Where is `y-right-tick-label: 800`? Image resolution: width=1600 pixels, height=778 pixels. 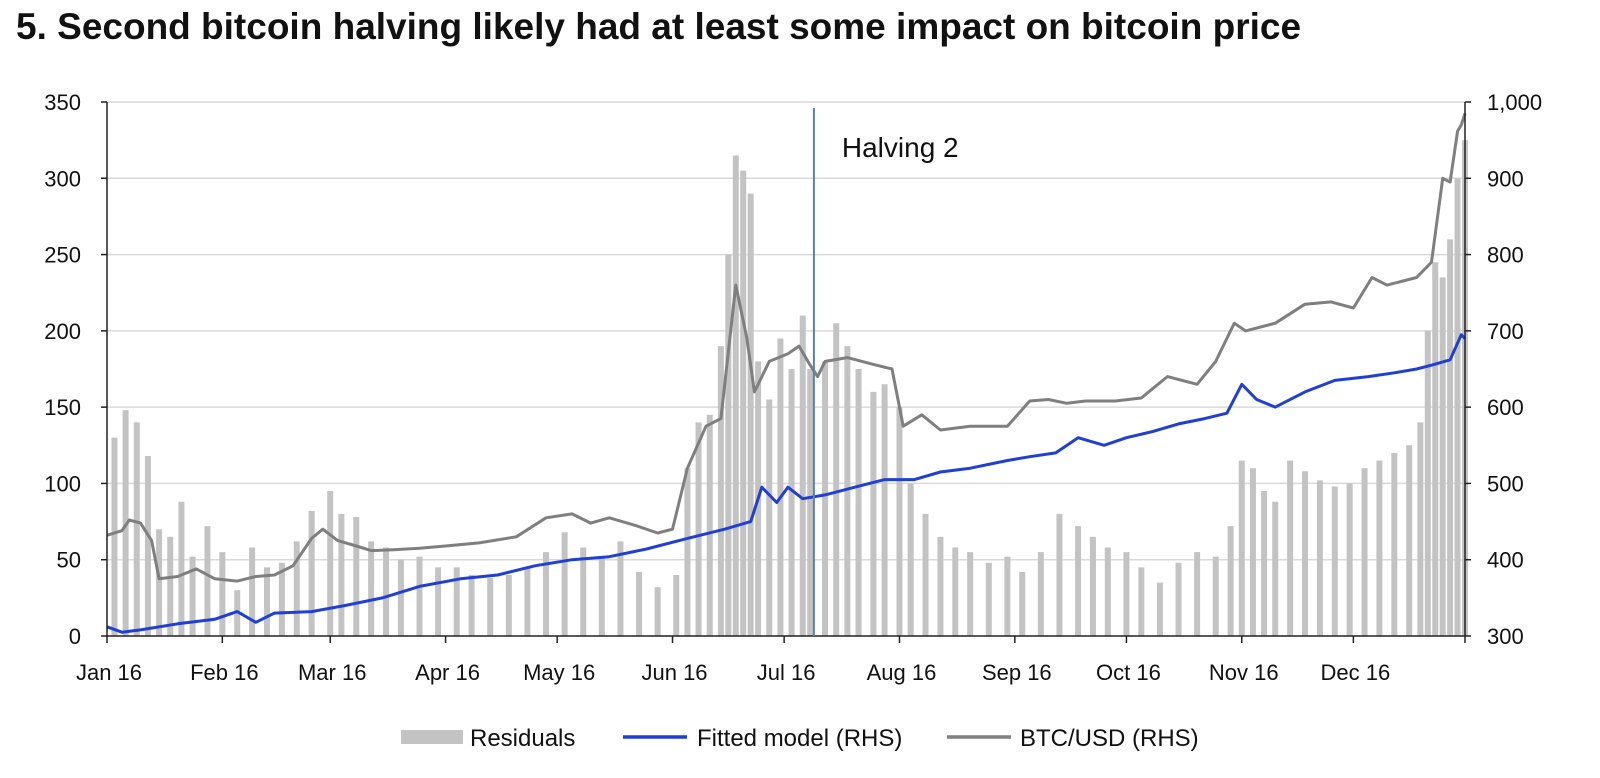
y-right-tick-label: 800 is located at coordinates (1505, 255).